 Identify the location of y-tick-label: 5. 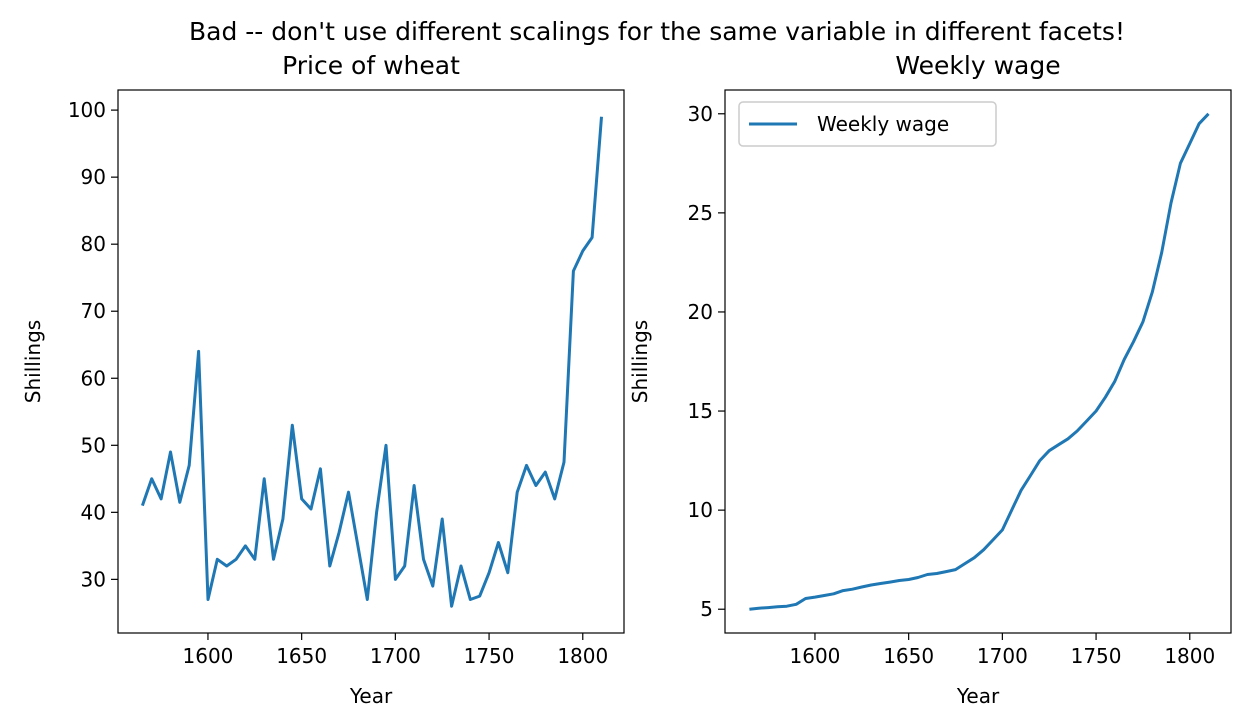
(706, 609).